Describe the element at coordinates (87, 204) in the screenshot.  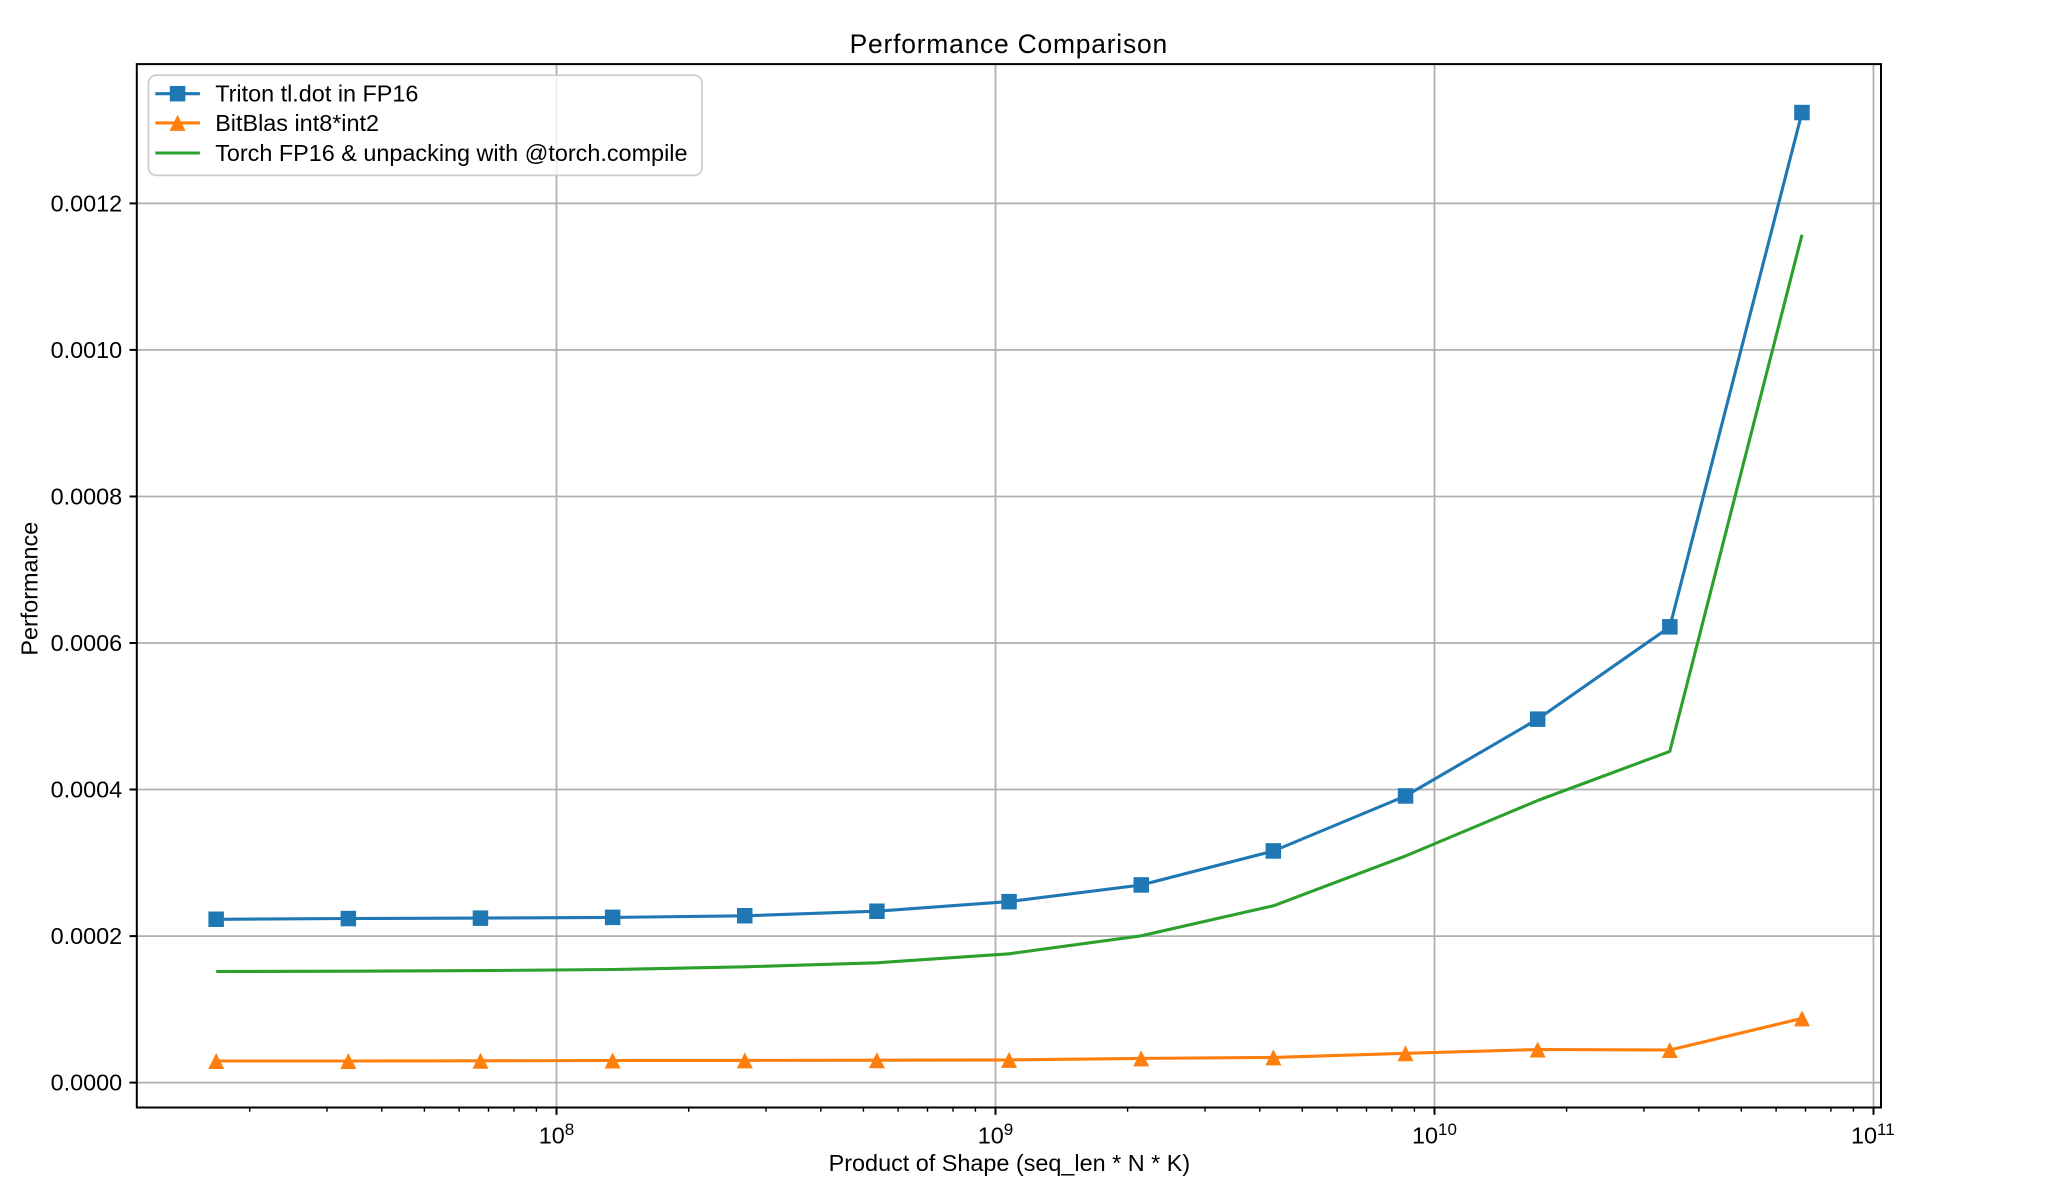
I see `svg-text: 0.0012` at that location.